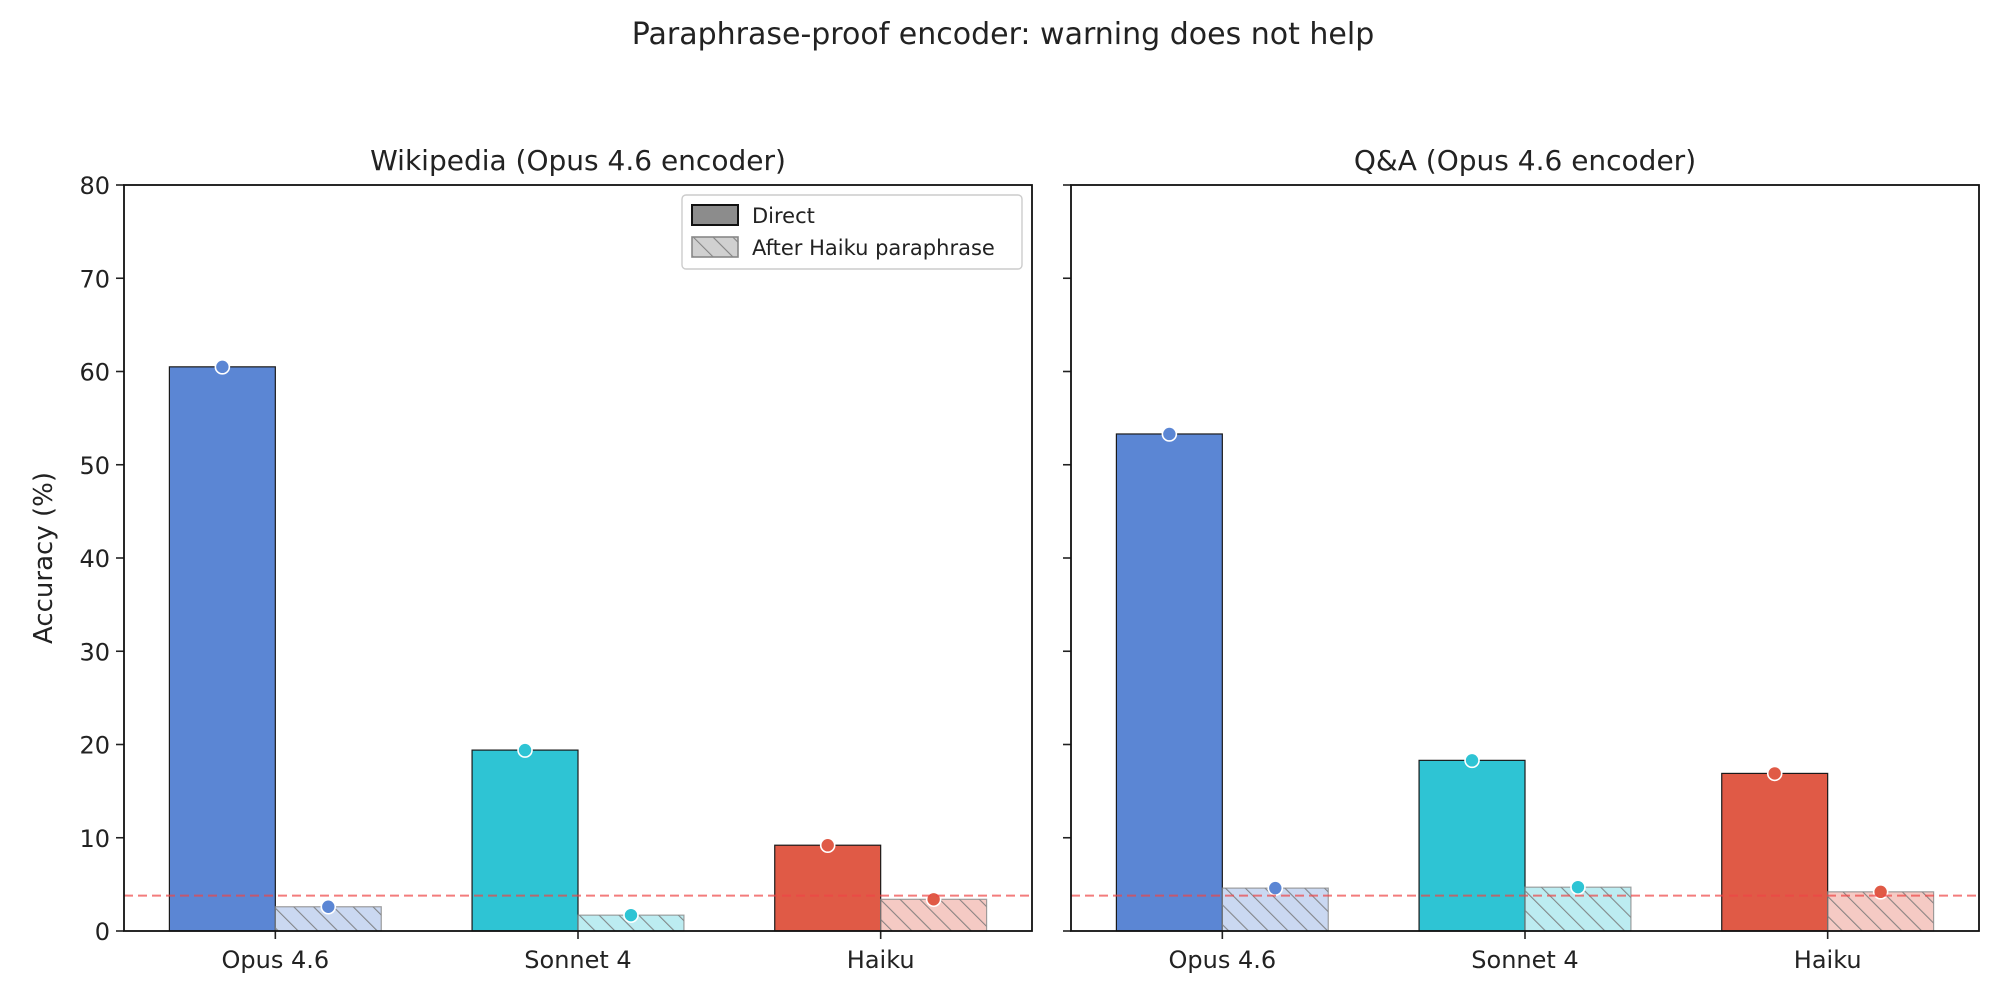 Image resolution: width=2000 pixels, height=1000 pixels. Describe the element at coordinates (94, 652) in the screenshot. I see `y-tick-label: 30` at that location.